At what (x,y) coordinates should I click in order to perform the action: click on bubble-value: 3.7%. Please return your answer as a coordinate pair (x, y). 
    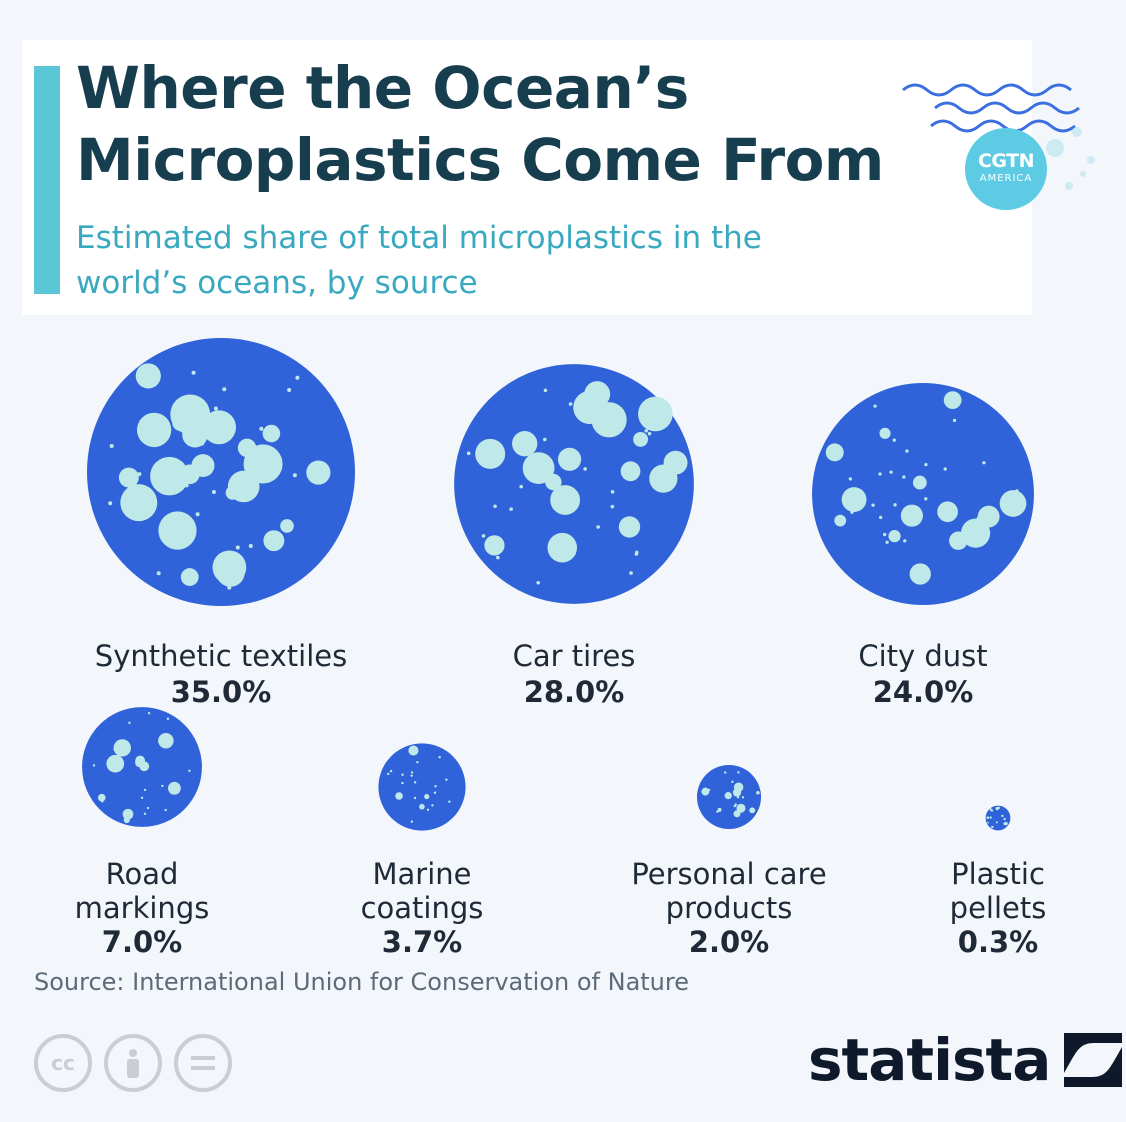
    Looking at the image, I should click on (422, 942).